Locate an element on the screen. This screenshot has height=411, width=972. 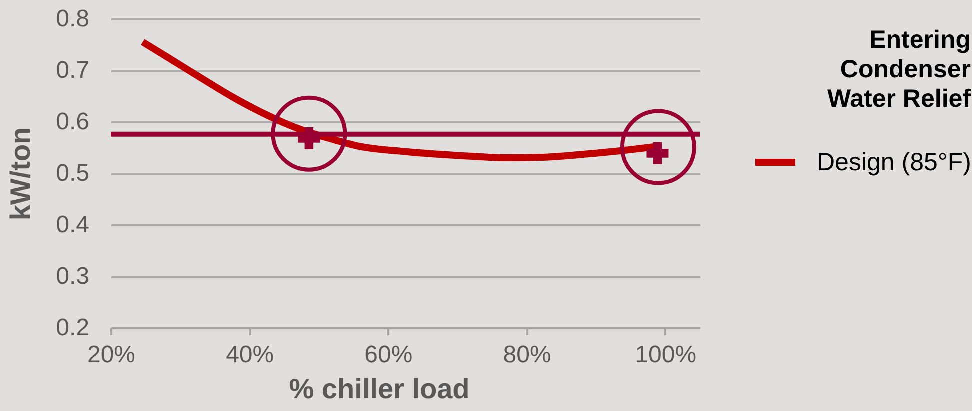
x-tick-label: 80% is located at coordinates (527, 355).